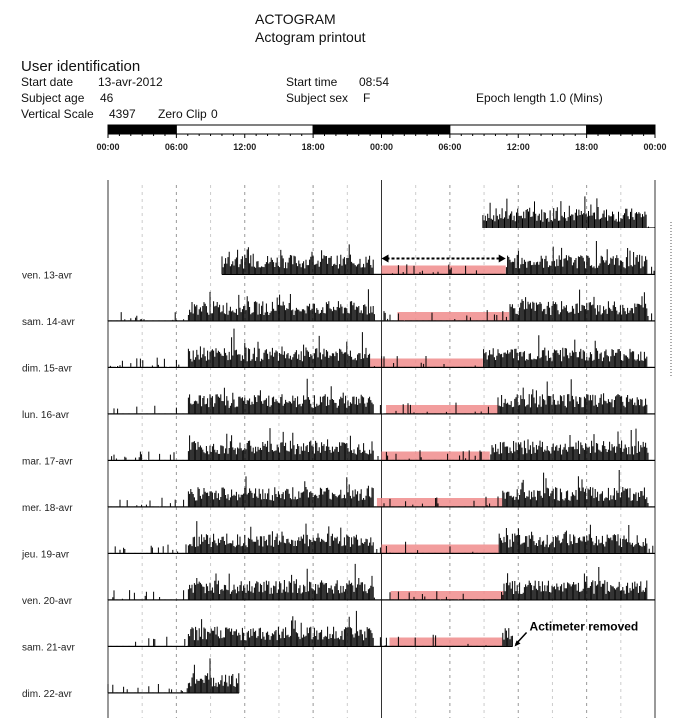  Describe the element at coordinates (47, 601) in the screenshot. I see `row-date-label: ven. 20-avr` at that location.